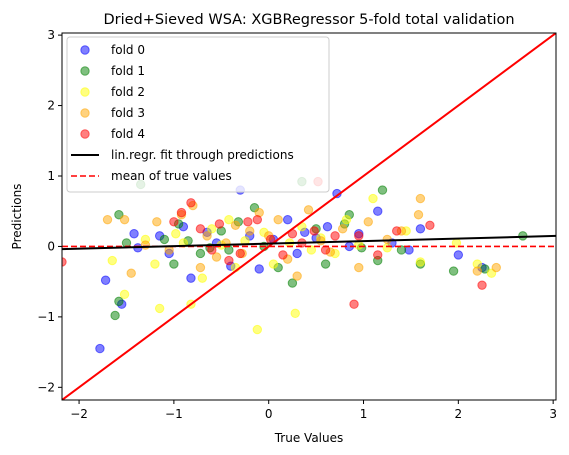 The width and height of the screenshot is (569, 455). What do you see at coordinates (128, 50) in the screenshot?
I see `legend-label: fold 0` at bounding box center [128, 50].